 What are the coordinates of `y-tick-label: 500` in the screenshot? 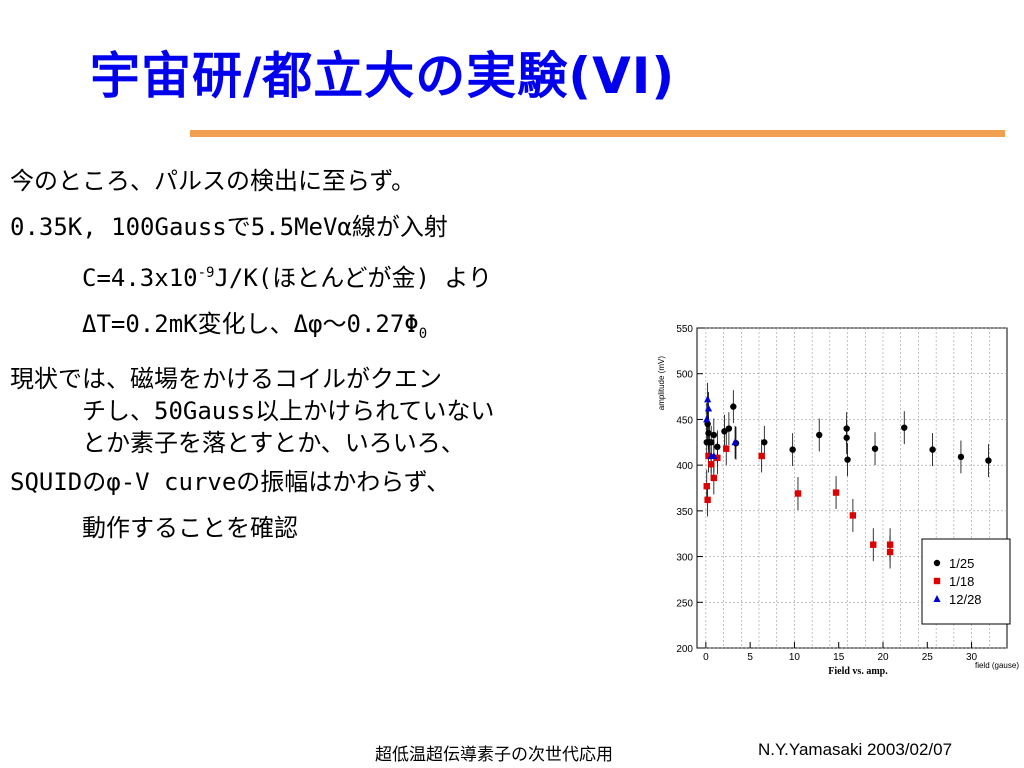 It's located at (684, 375).